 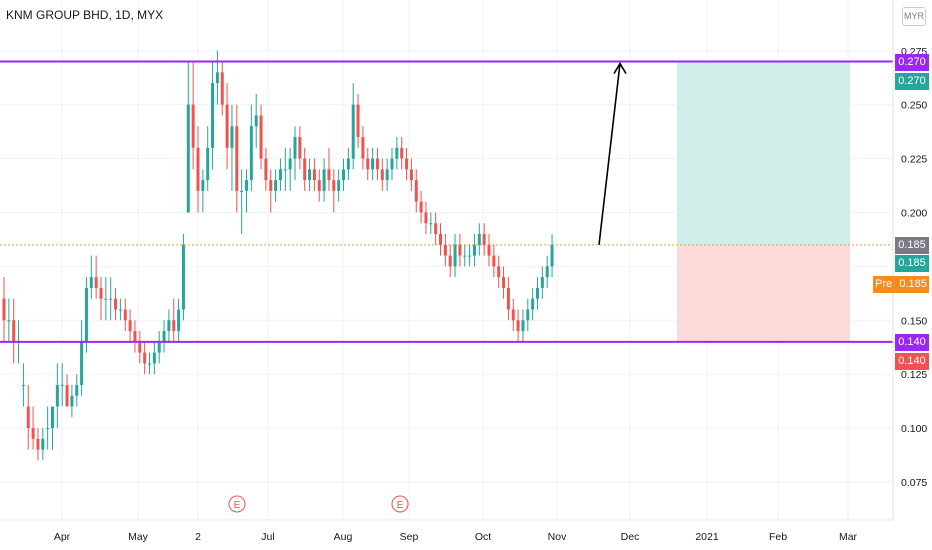 I want to click on position-zones, so click(x=763, y=201).